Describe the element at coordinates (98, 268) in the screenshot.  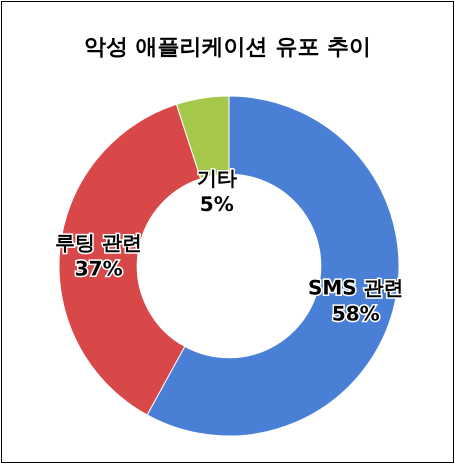
I see `data-label: 37%` at that location.